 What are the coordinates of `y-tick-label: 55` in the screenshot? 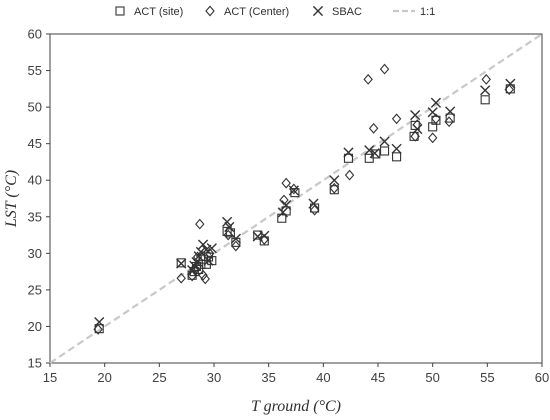 It's located at (35, 70).